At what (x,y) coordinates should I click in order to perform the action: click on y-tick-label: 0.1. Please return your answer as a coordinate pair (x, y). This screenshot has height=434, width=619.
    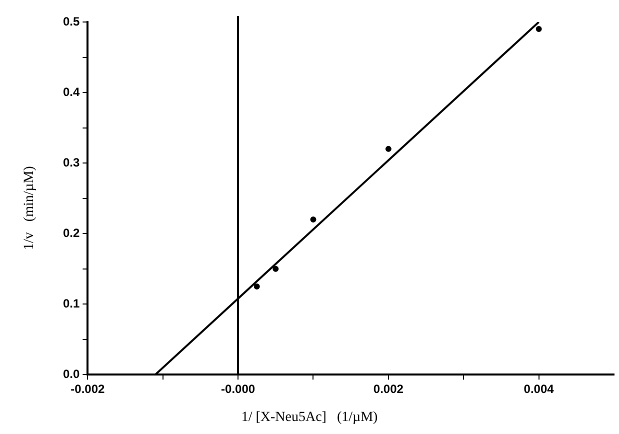
    Looking at the image, I should click on (71, 303).